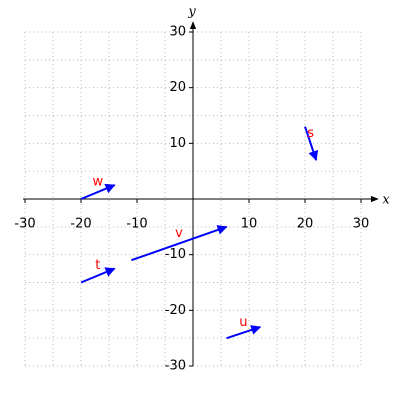 This screenshot has height=404, width=400. What do you see at coordinates (177, 87) in the screenshot?
I see `y-tick-label: 20` at bounding box center [177, 87].